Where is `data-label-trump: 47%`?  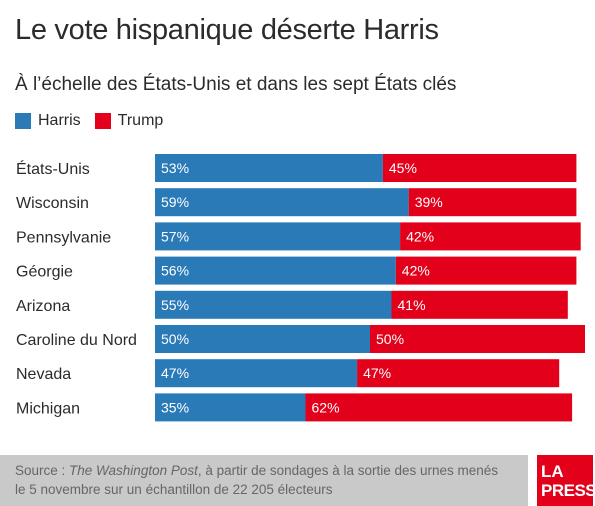
data-label-trump: 47% is located at coordinates (377, 373).